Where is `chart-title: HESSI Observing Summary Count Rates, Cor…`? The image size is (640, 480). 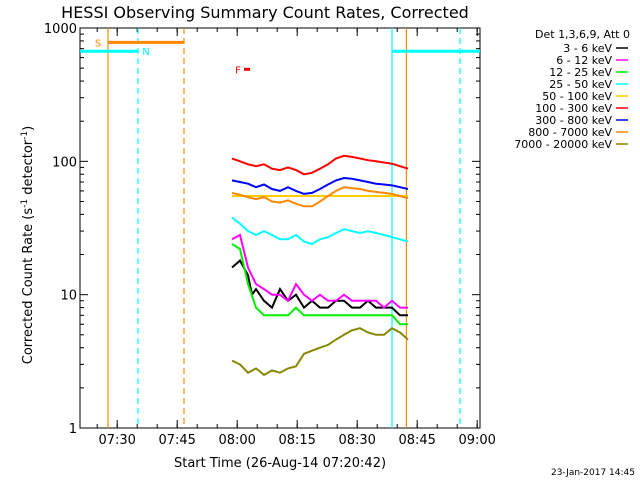
chart-title: HESSI Observing Summary Count Rates, Cor… is located at coordinates (265, 12).